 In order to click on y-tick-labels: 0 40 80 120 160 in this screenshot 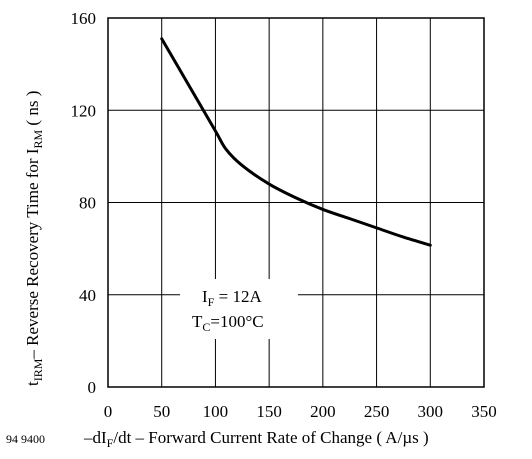, I will do `click(84, 203)`.